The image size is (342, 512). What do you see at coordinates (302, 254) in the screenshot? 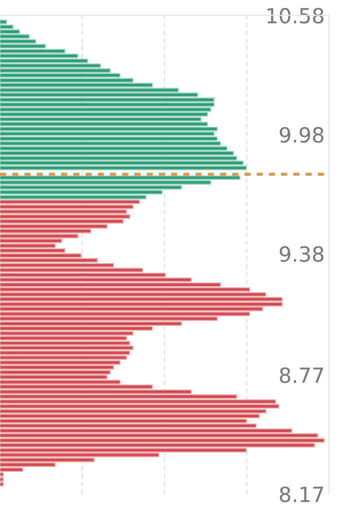
I see `y-tick-label: 9.38` at bounding box center [302, 254].